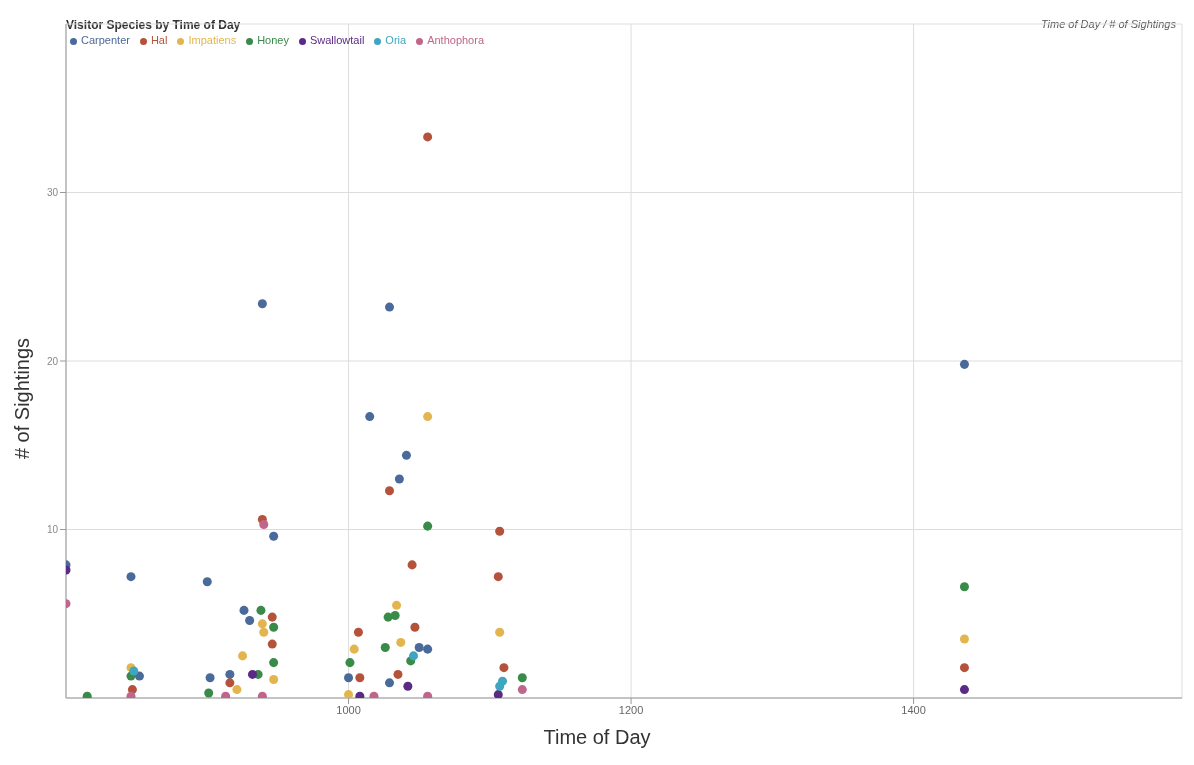 This screenshot has height=765, width=1194. Describe the element at coordinates (396, 40) in the screenshot. I see `legend-label: Oria` at that location.